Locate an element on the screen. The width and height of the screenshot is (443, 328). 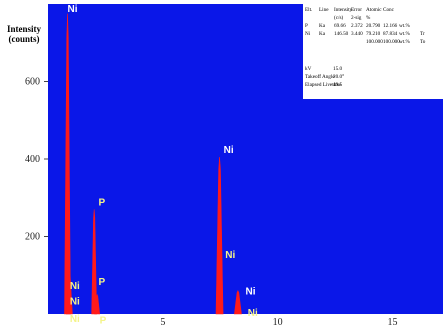
y-axis-label-line-2: (counts) is located at coordinates (24, 39).